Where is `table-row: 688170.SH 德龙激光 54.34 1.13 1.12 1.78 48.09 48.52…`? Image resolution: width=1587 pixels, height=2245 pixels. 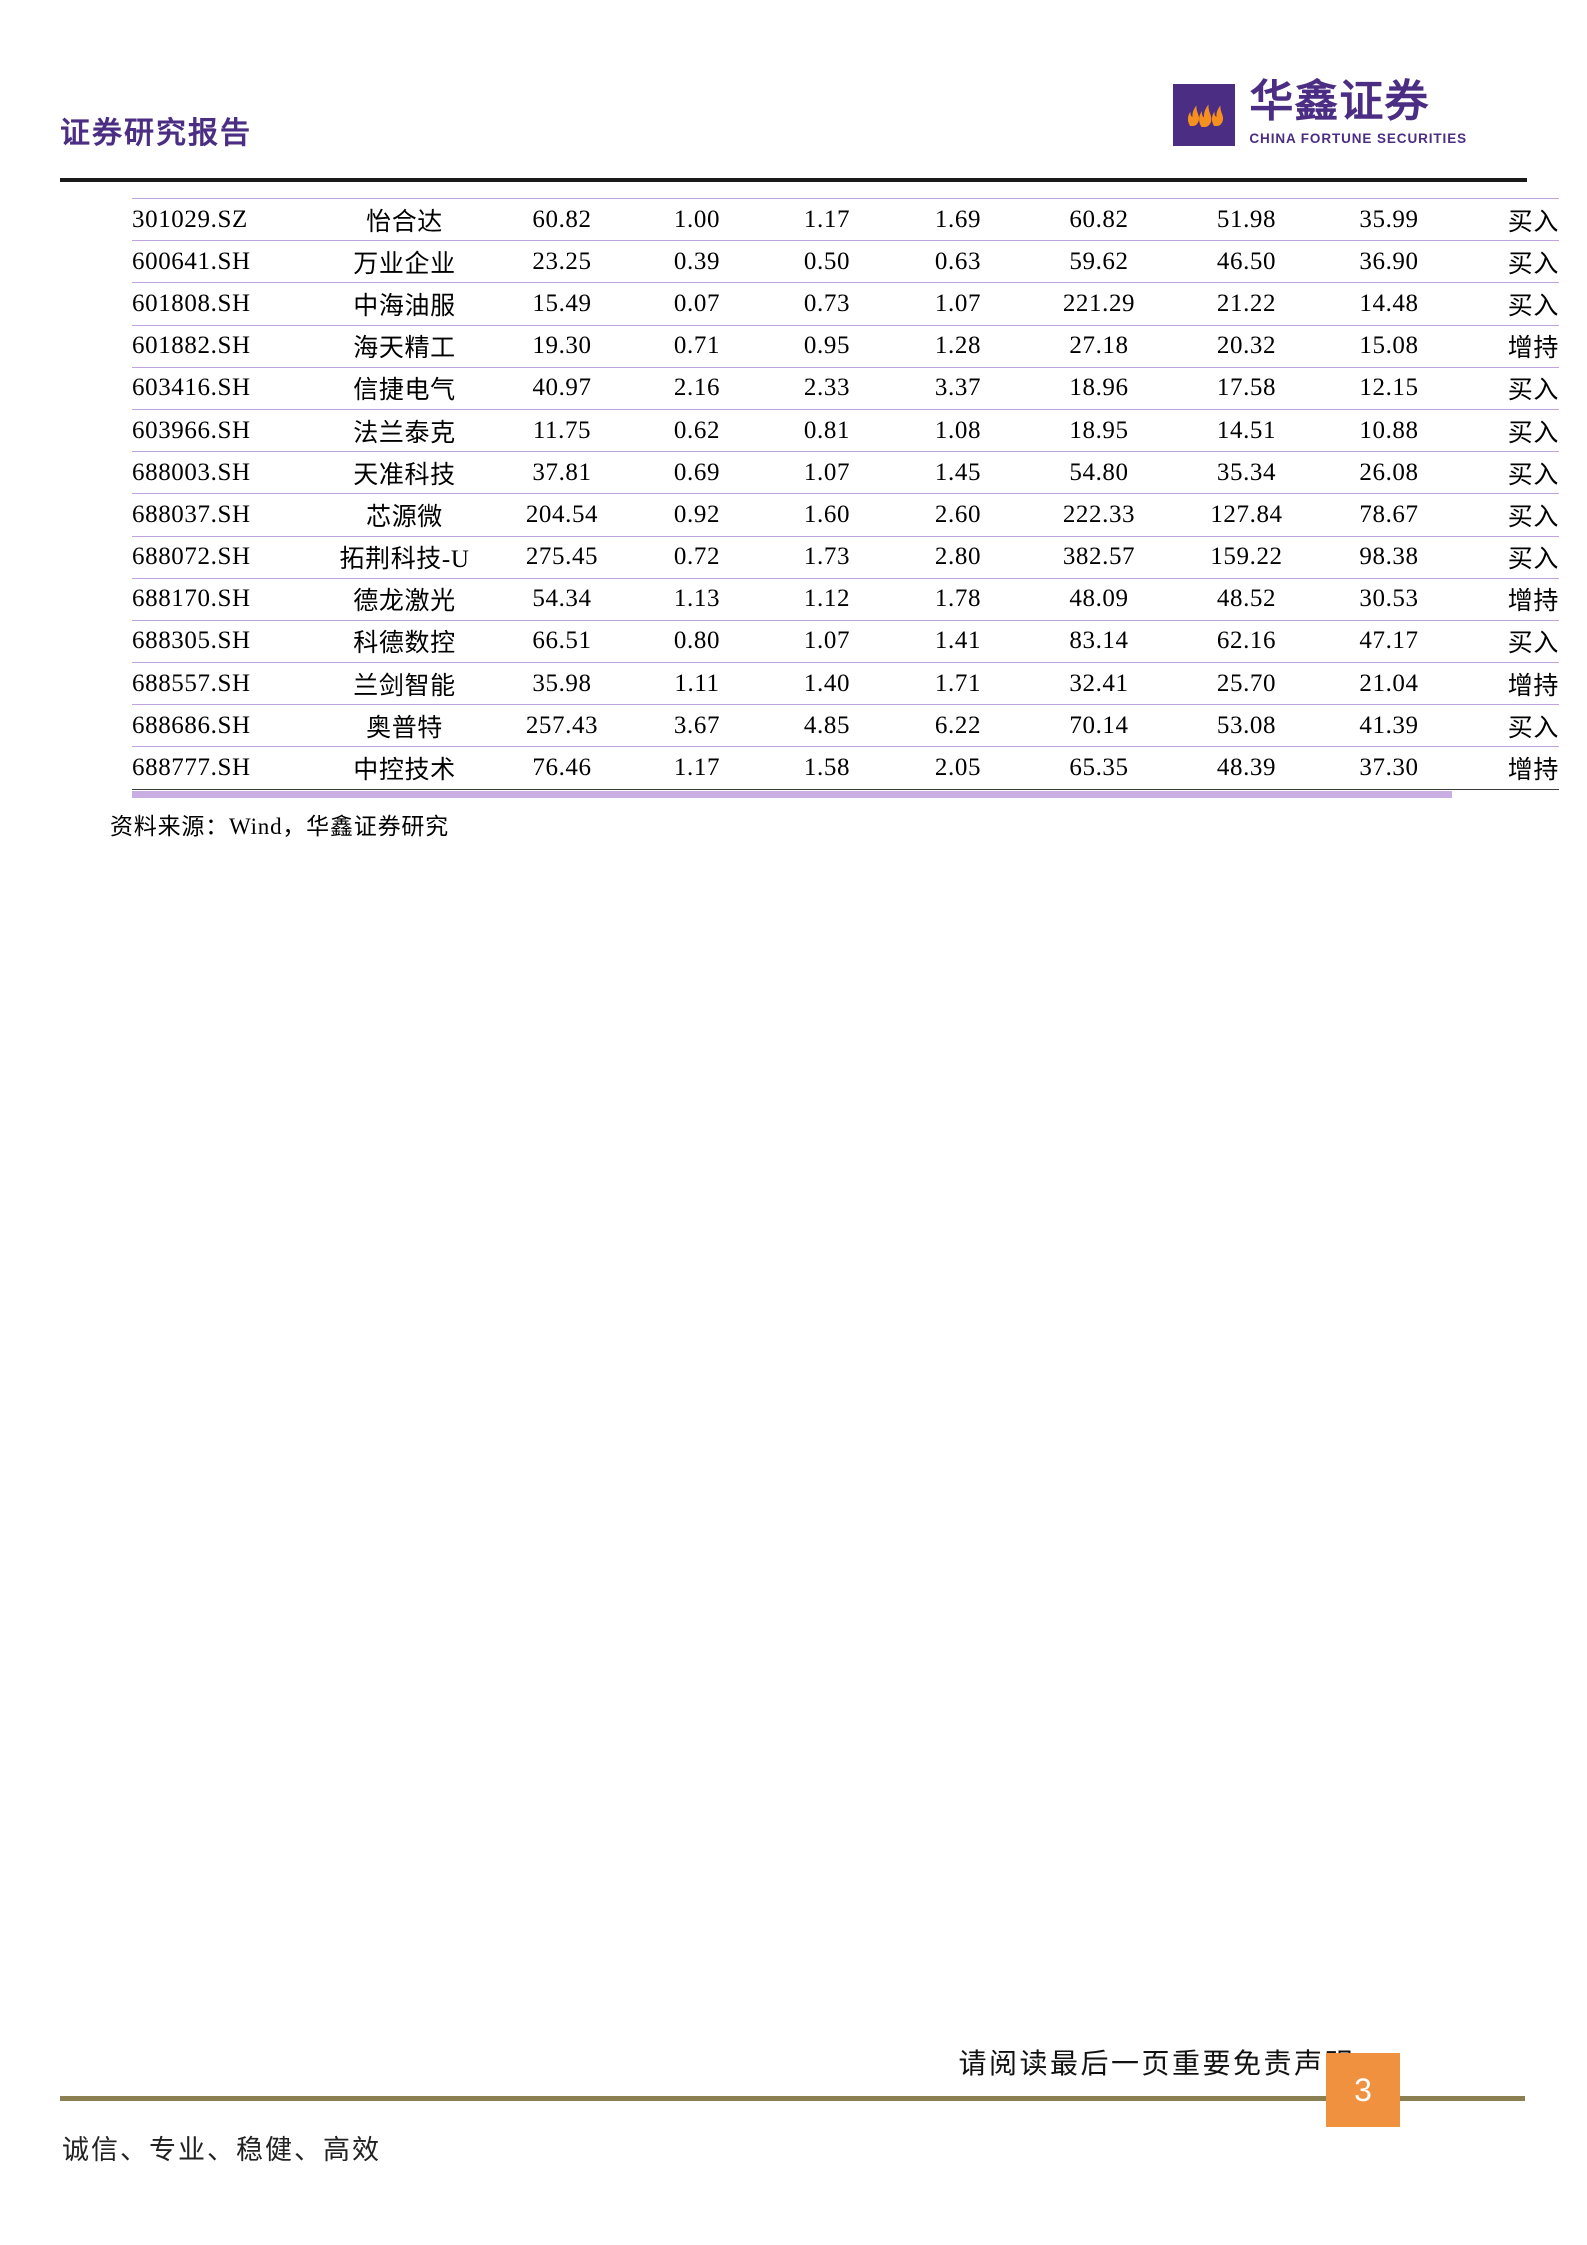 table-row: 688170.SH 德龙激光 54.34 1.13 1.12 1.78 48.09 48.52… is located at coordinates (845, 599).